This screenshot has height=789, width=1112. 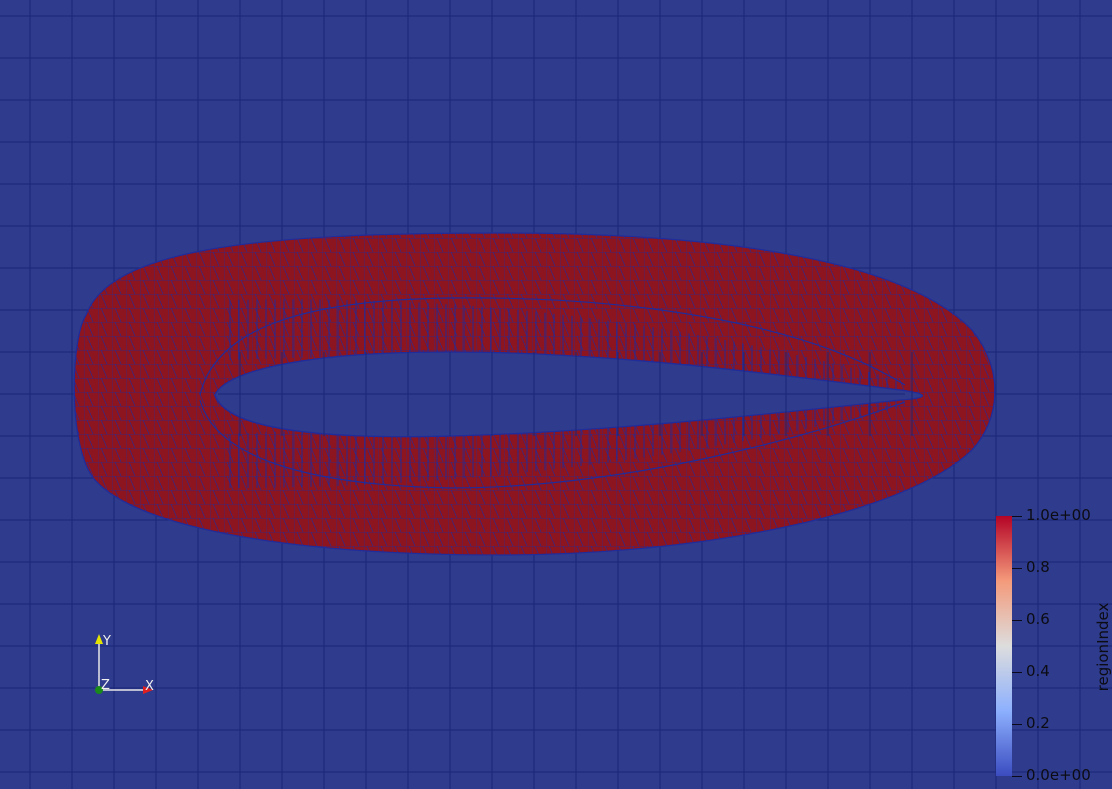 I want to click on colorbar-tick-label: 0.6, so click(x=1038, y=619).